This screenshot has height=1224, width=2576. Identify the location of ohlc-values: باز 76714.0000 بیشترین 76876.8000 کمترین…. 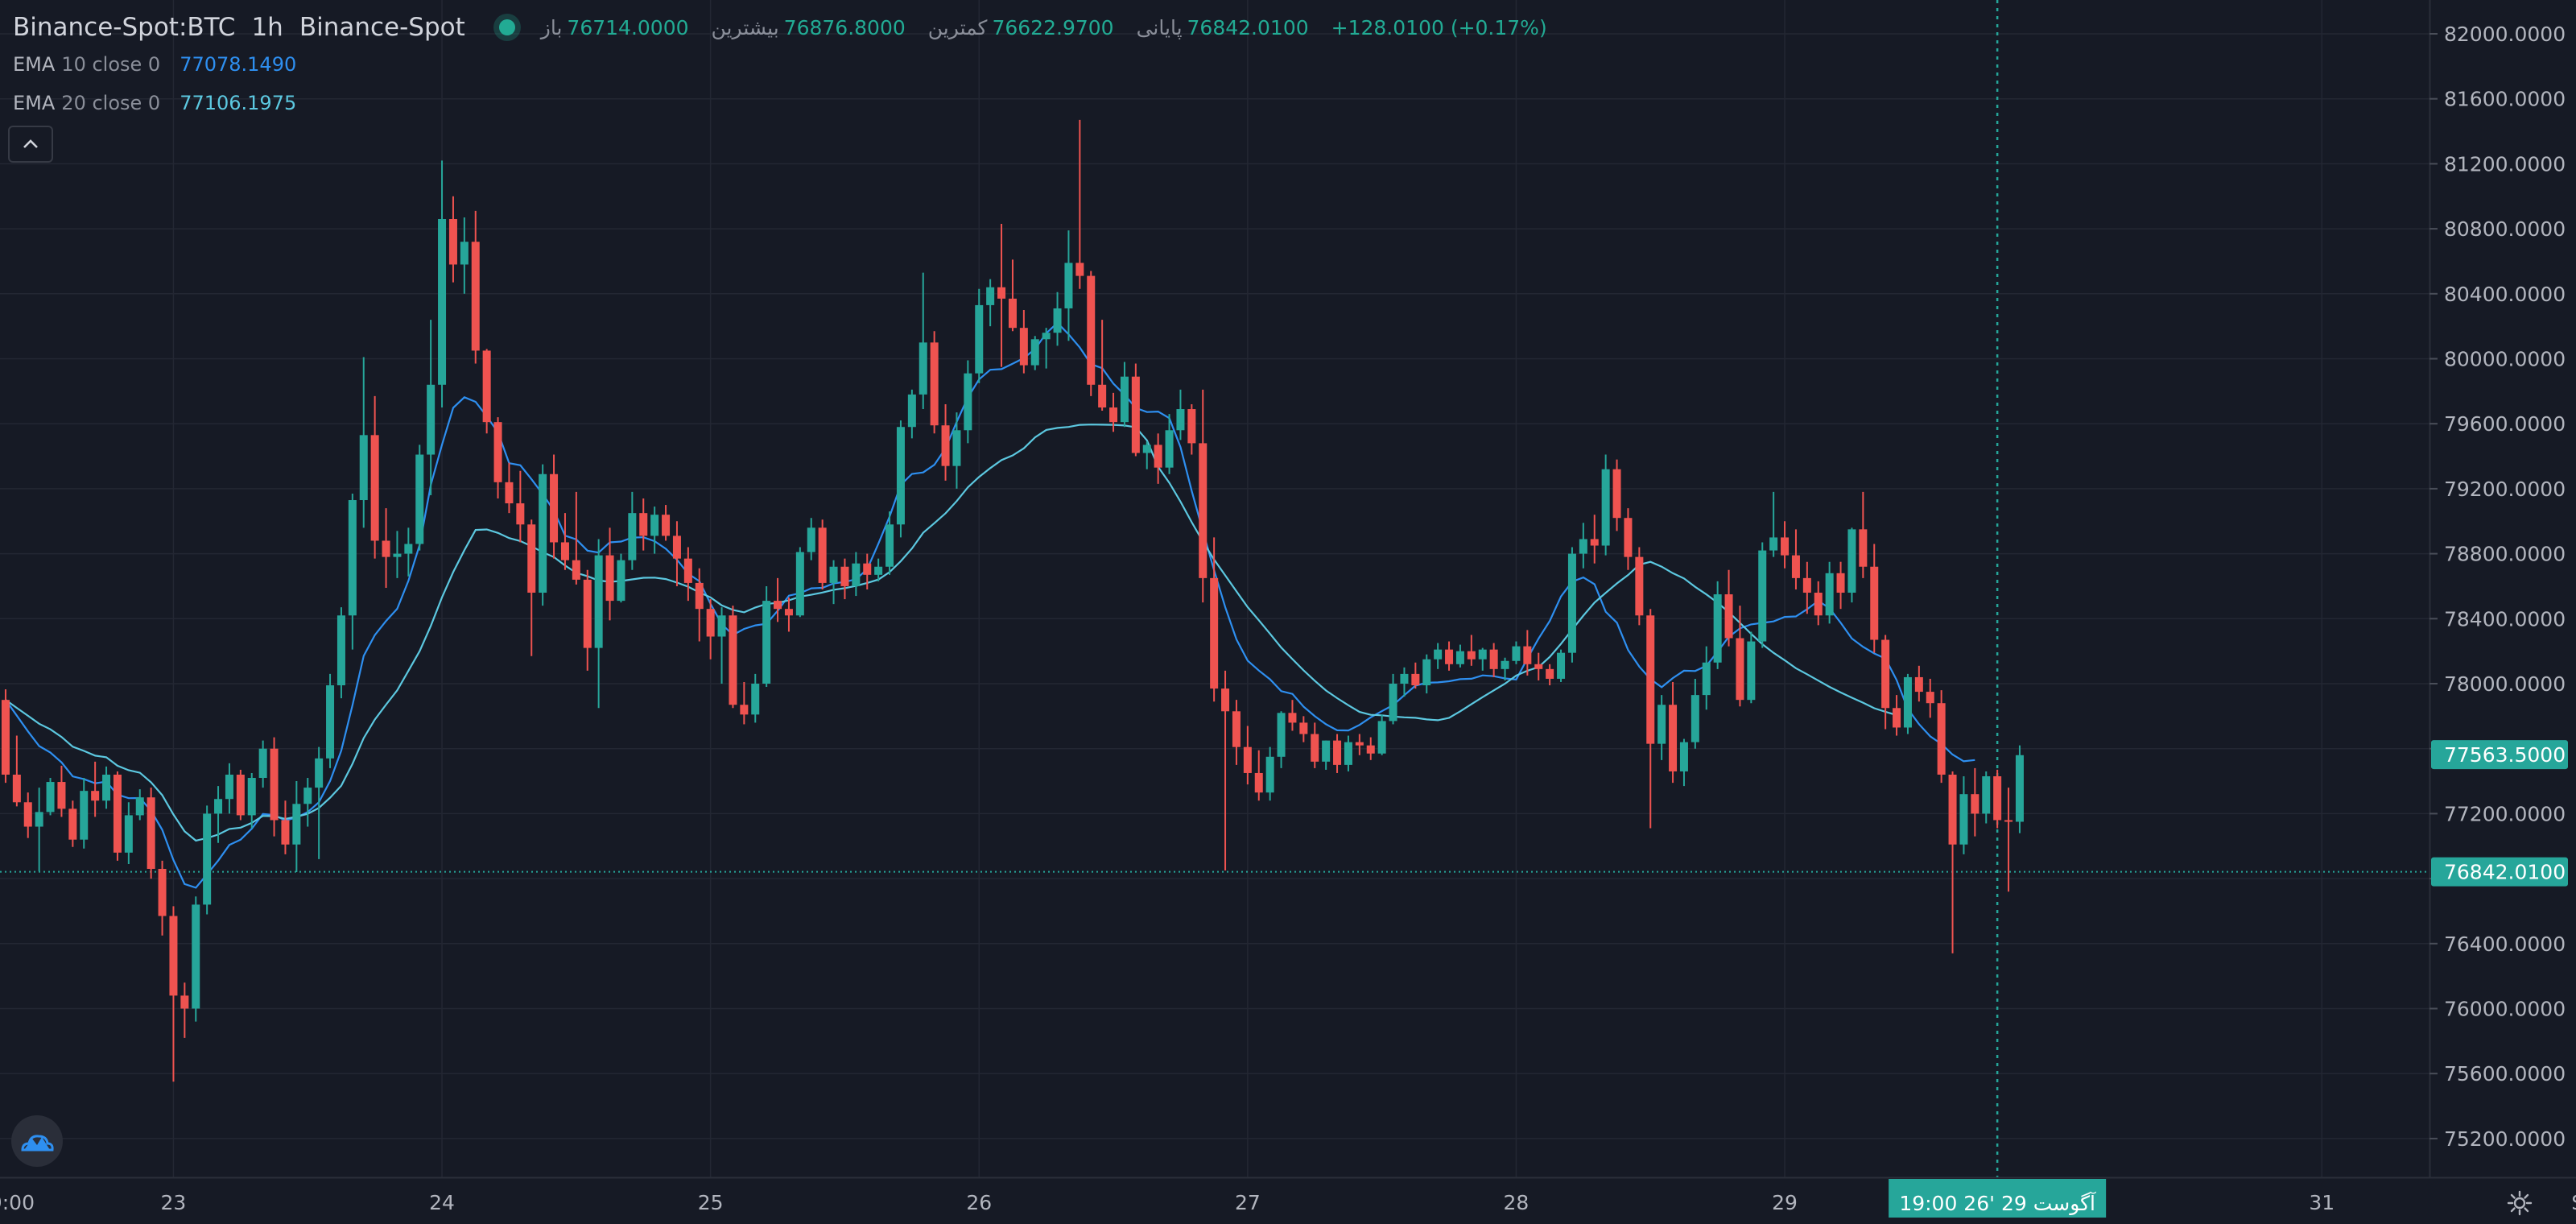
(1053, 27).